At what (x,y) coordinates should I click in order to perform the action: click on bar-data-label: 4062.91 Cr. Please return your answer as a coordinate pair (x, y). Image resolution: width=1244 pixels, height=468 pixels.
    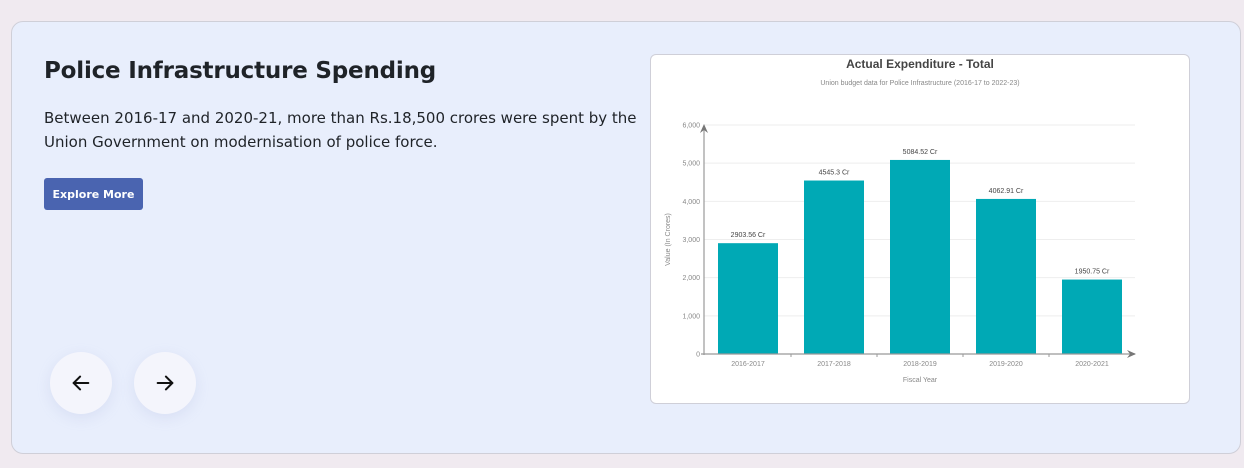
    Looking at the image, I should click on (1006, 191).